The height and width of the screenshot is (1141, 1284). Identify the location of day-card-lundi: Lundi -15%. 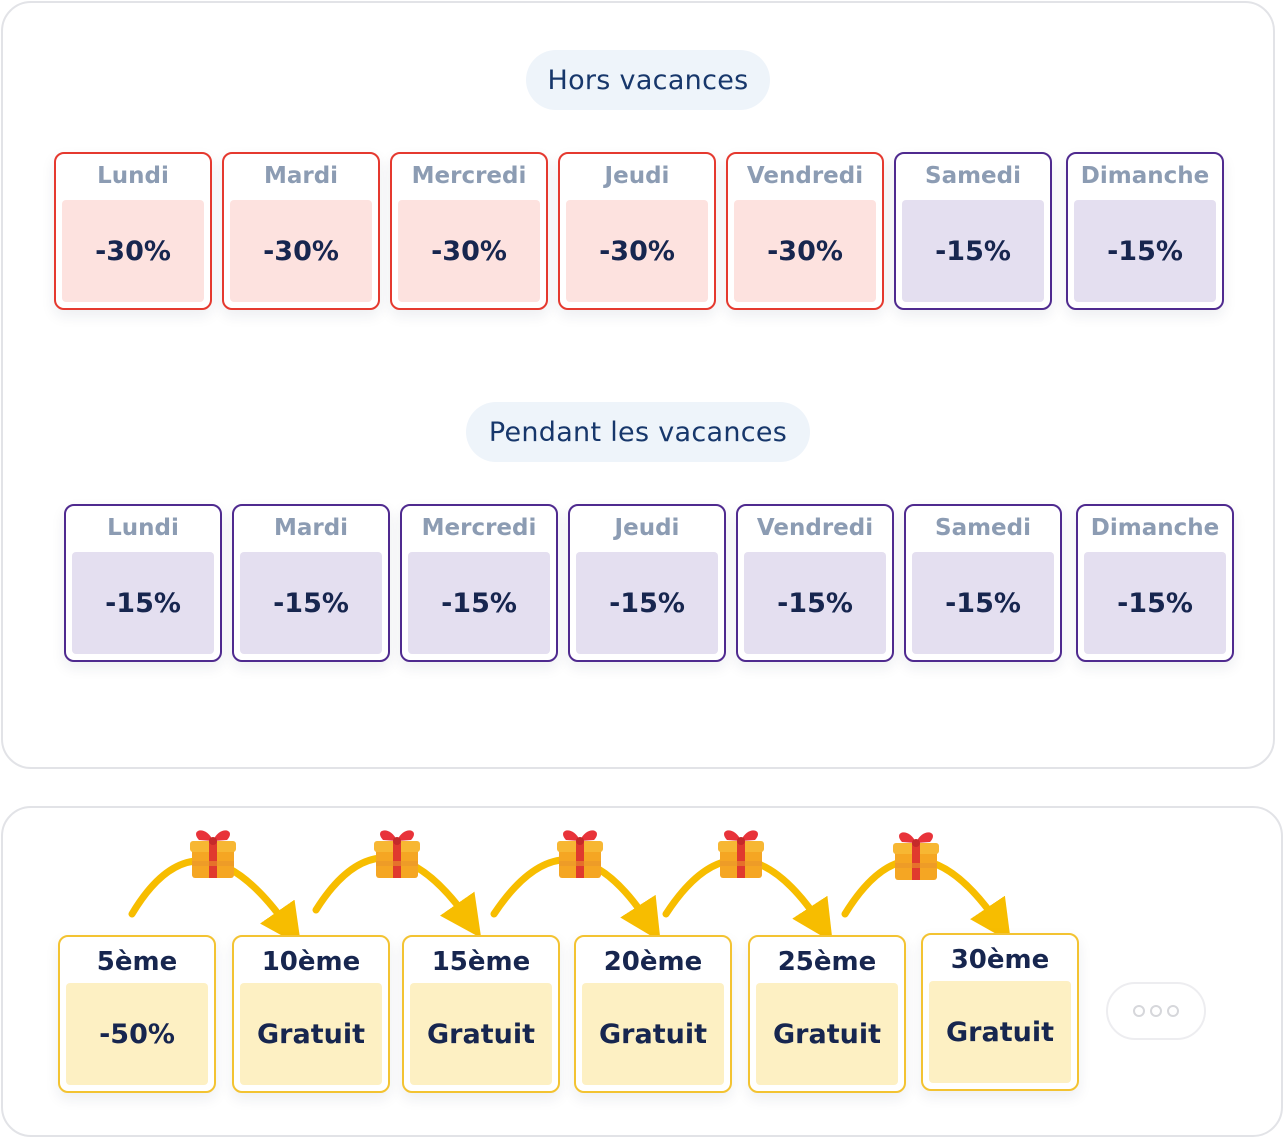
(143, 583).